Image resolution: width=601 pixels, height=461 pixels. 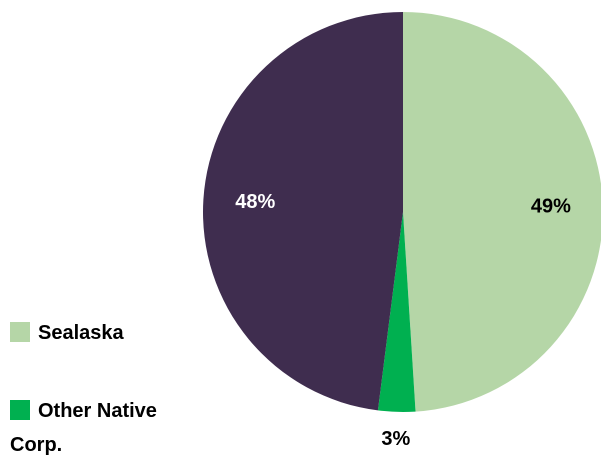 I want to click on pie-slice, so click(x=396, y=312).